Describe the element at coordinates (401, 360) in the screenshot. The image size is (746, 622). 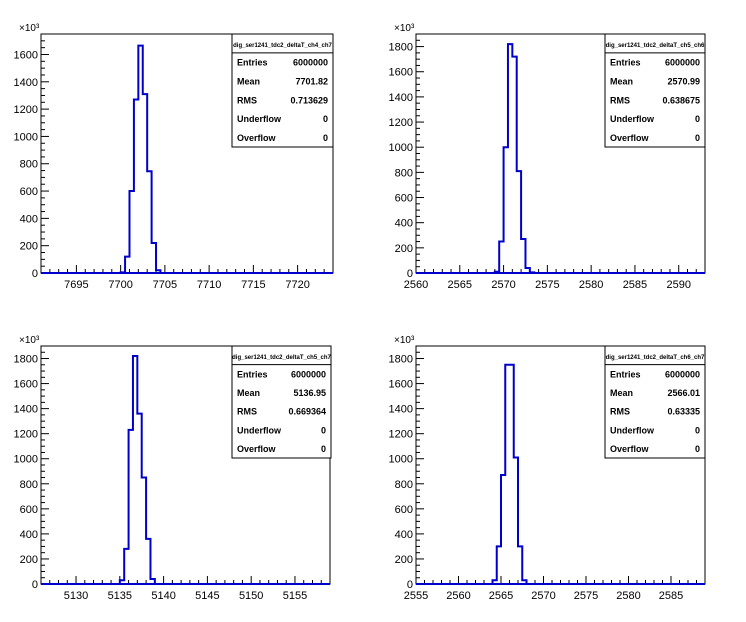
I see `y-tick-label: 1800` at that location.